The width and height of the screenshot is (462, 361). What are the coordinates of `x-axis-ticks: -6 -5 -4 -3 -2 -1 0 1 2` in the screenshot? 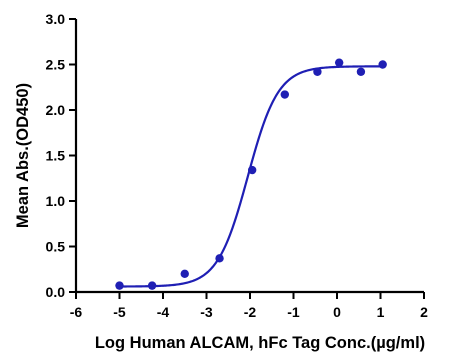 It's located at (249, 306).